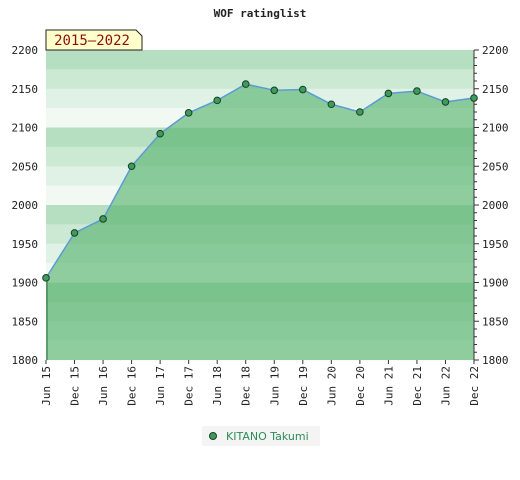 The image size is (520, 480). Describe the element at coordinates (25, 128) in the screenshot. I see `y-tick-label-left: 2100` at that location.